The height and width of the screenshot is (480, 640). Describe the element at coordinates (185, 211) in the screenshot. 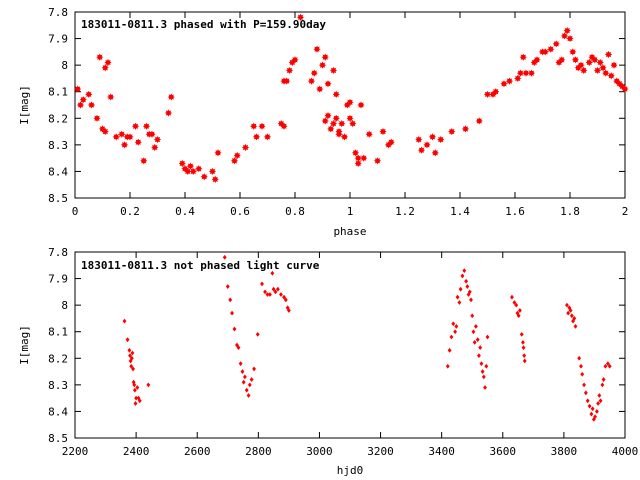

I see `x-tick-label: 0.4` at that location.